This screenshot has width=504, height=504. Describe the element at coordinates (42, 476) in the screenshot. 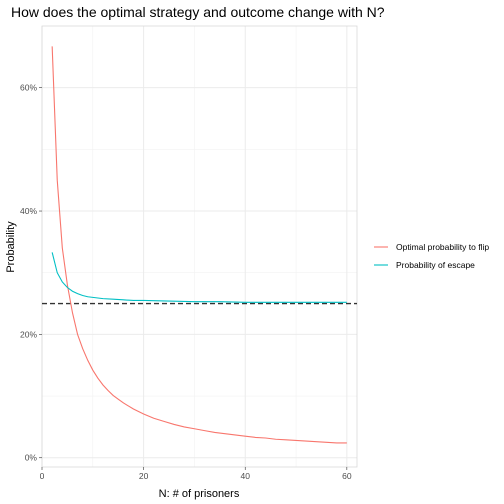

I see `x-tick-label: 0` at that location.